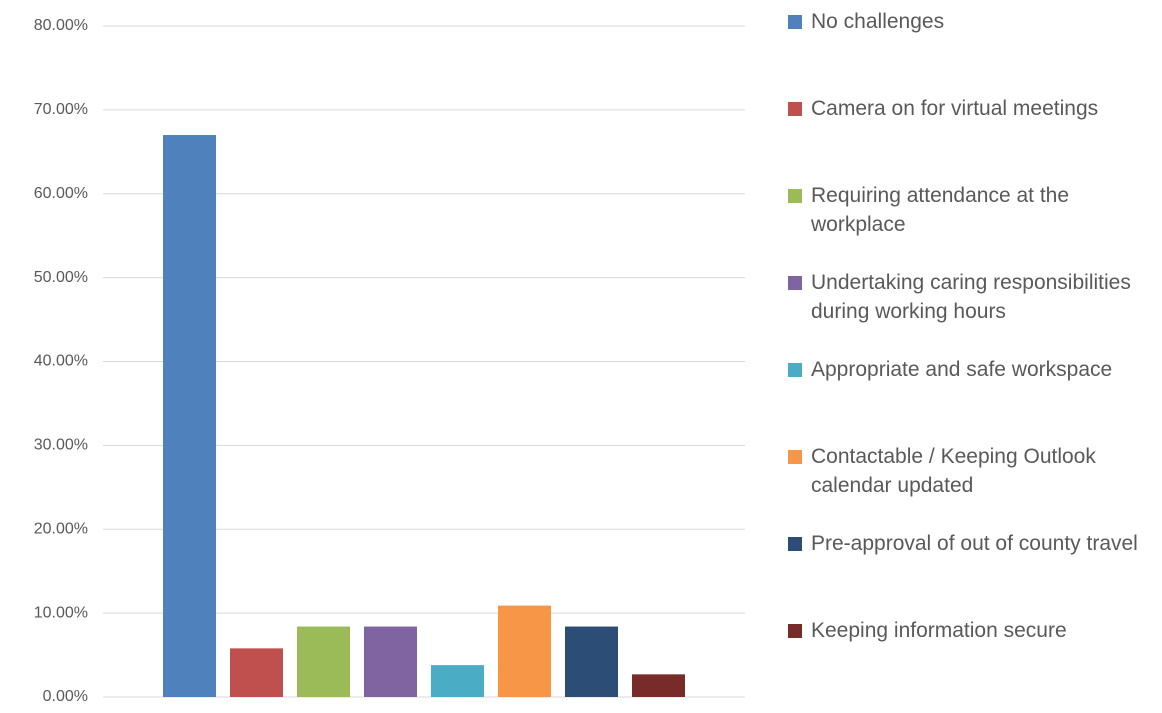  I want to click on y-tick-label: 50.00%, so click(61, 277).